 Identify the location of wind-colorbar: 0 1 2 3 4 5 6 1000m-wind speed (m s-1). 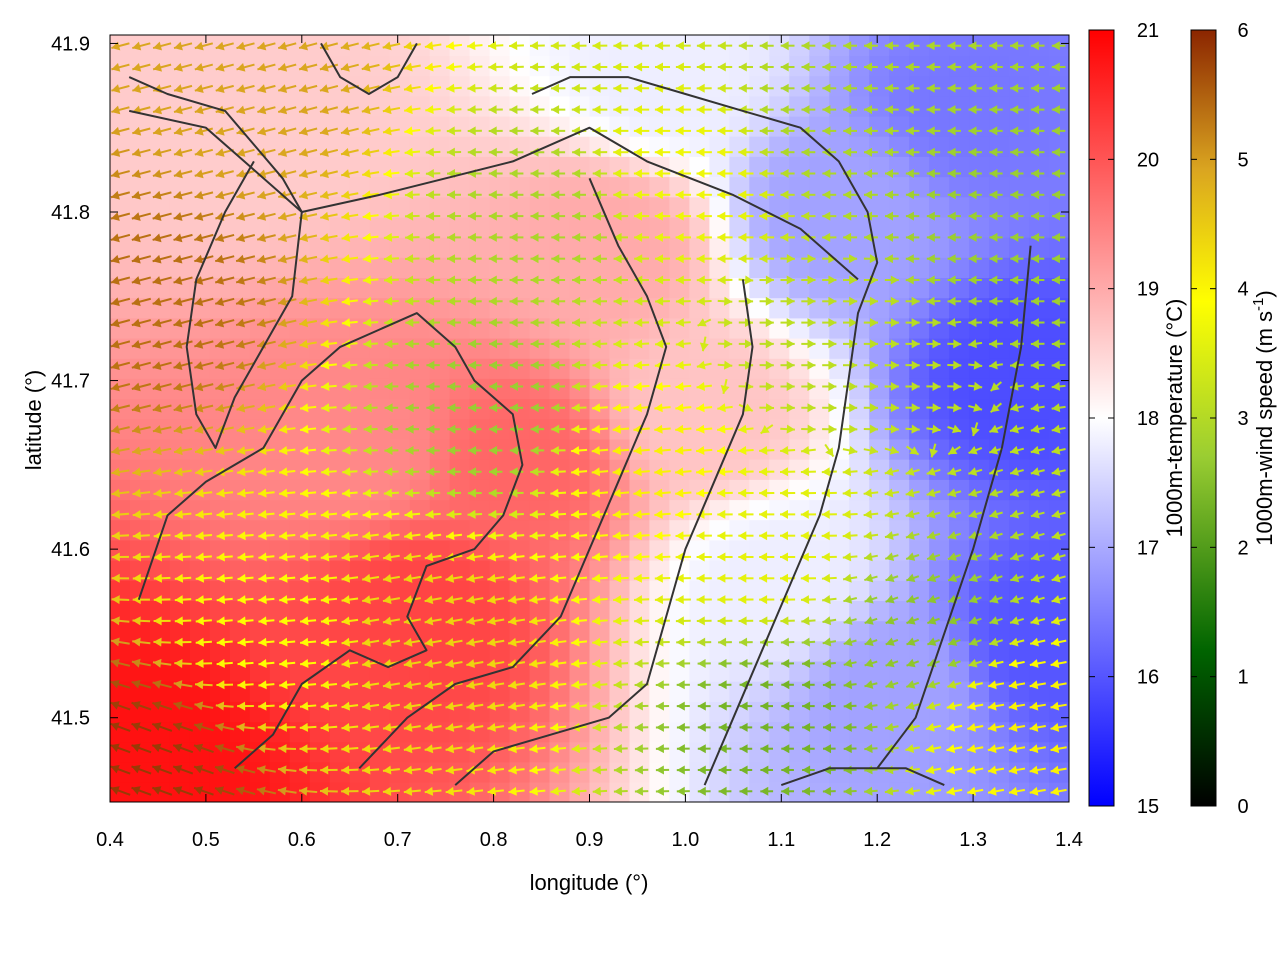
(1233, 419).